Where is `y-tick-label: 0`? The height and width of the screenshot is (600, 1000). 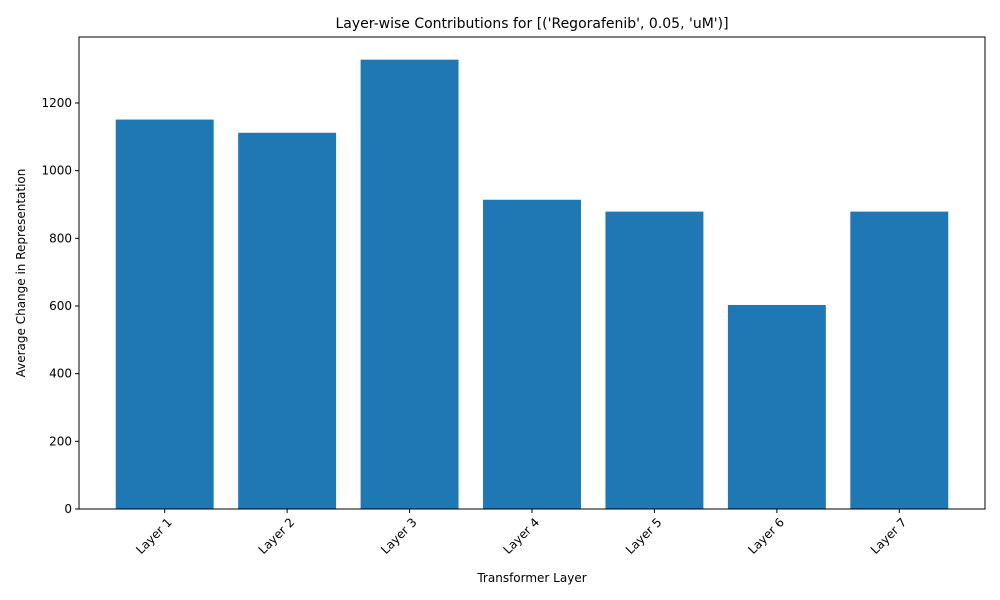
y-tick-label: 0 is located at coordinates (68, 509).